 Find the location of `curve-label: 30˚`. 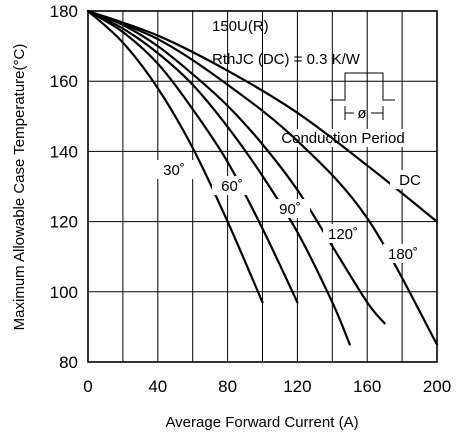

curve-label: 30˚ is located at coordinates (174, 170).